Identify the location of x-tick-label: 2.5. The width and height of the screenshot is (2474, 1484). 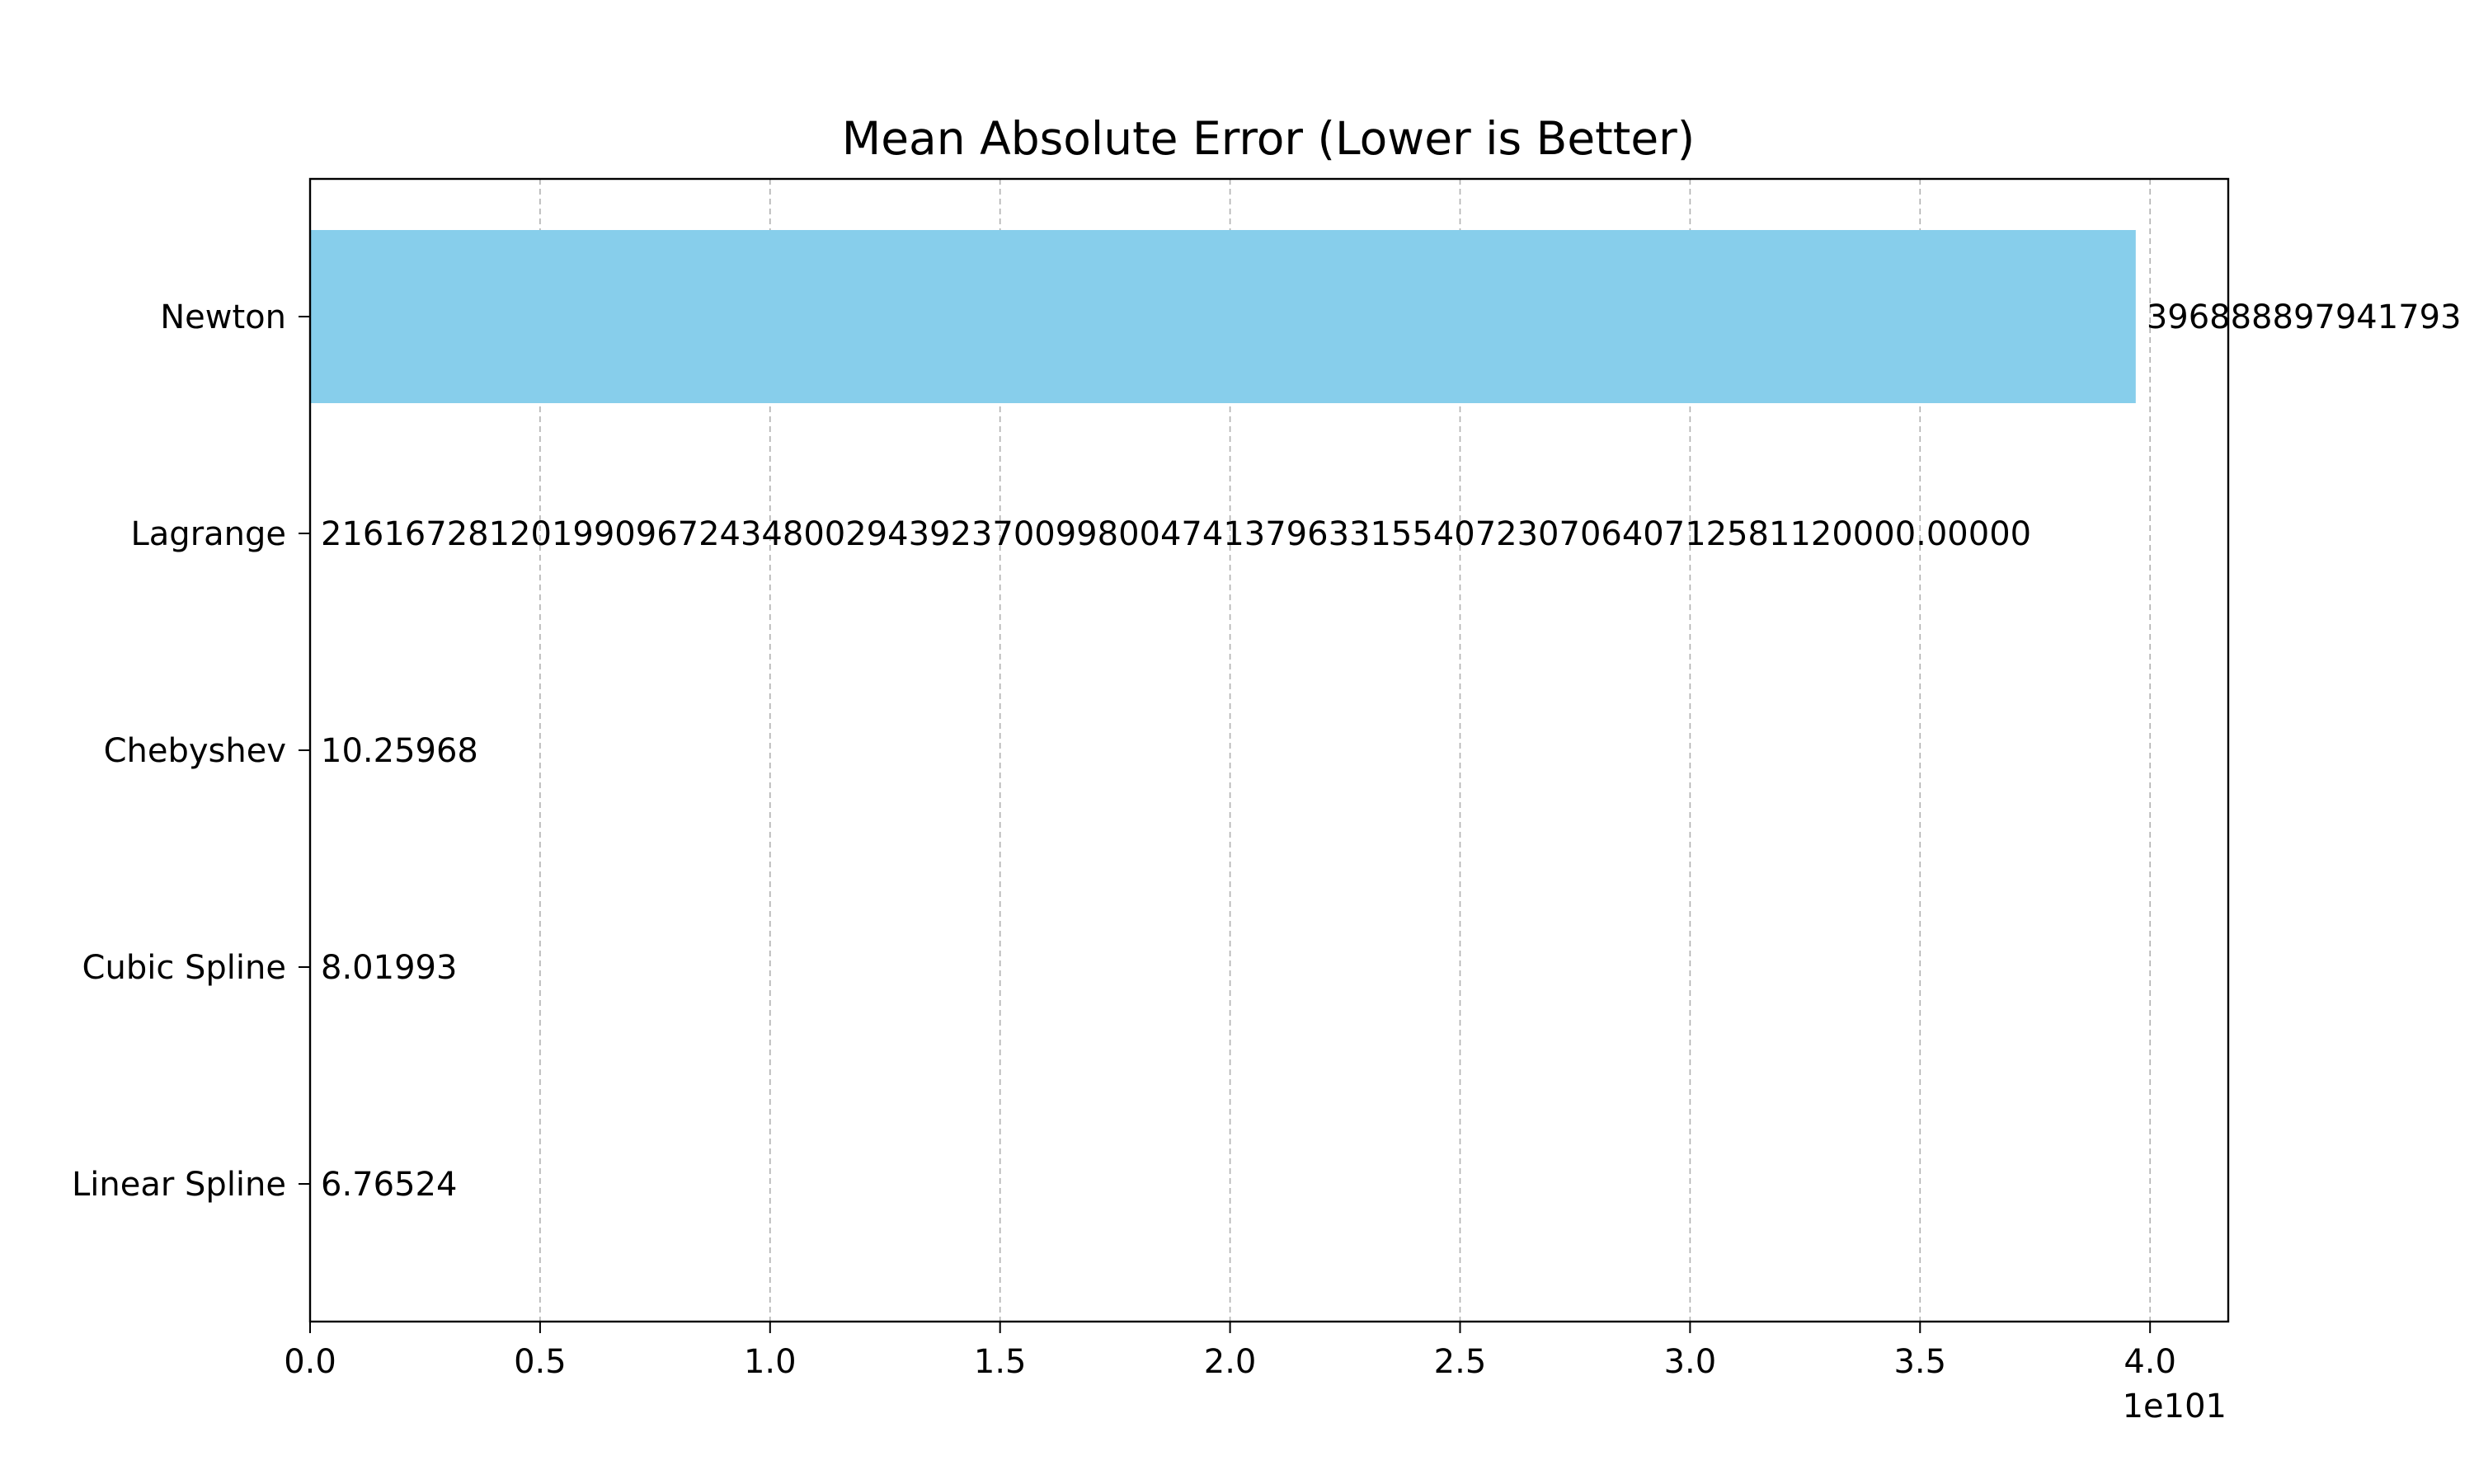
(1460, 1362).